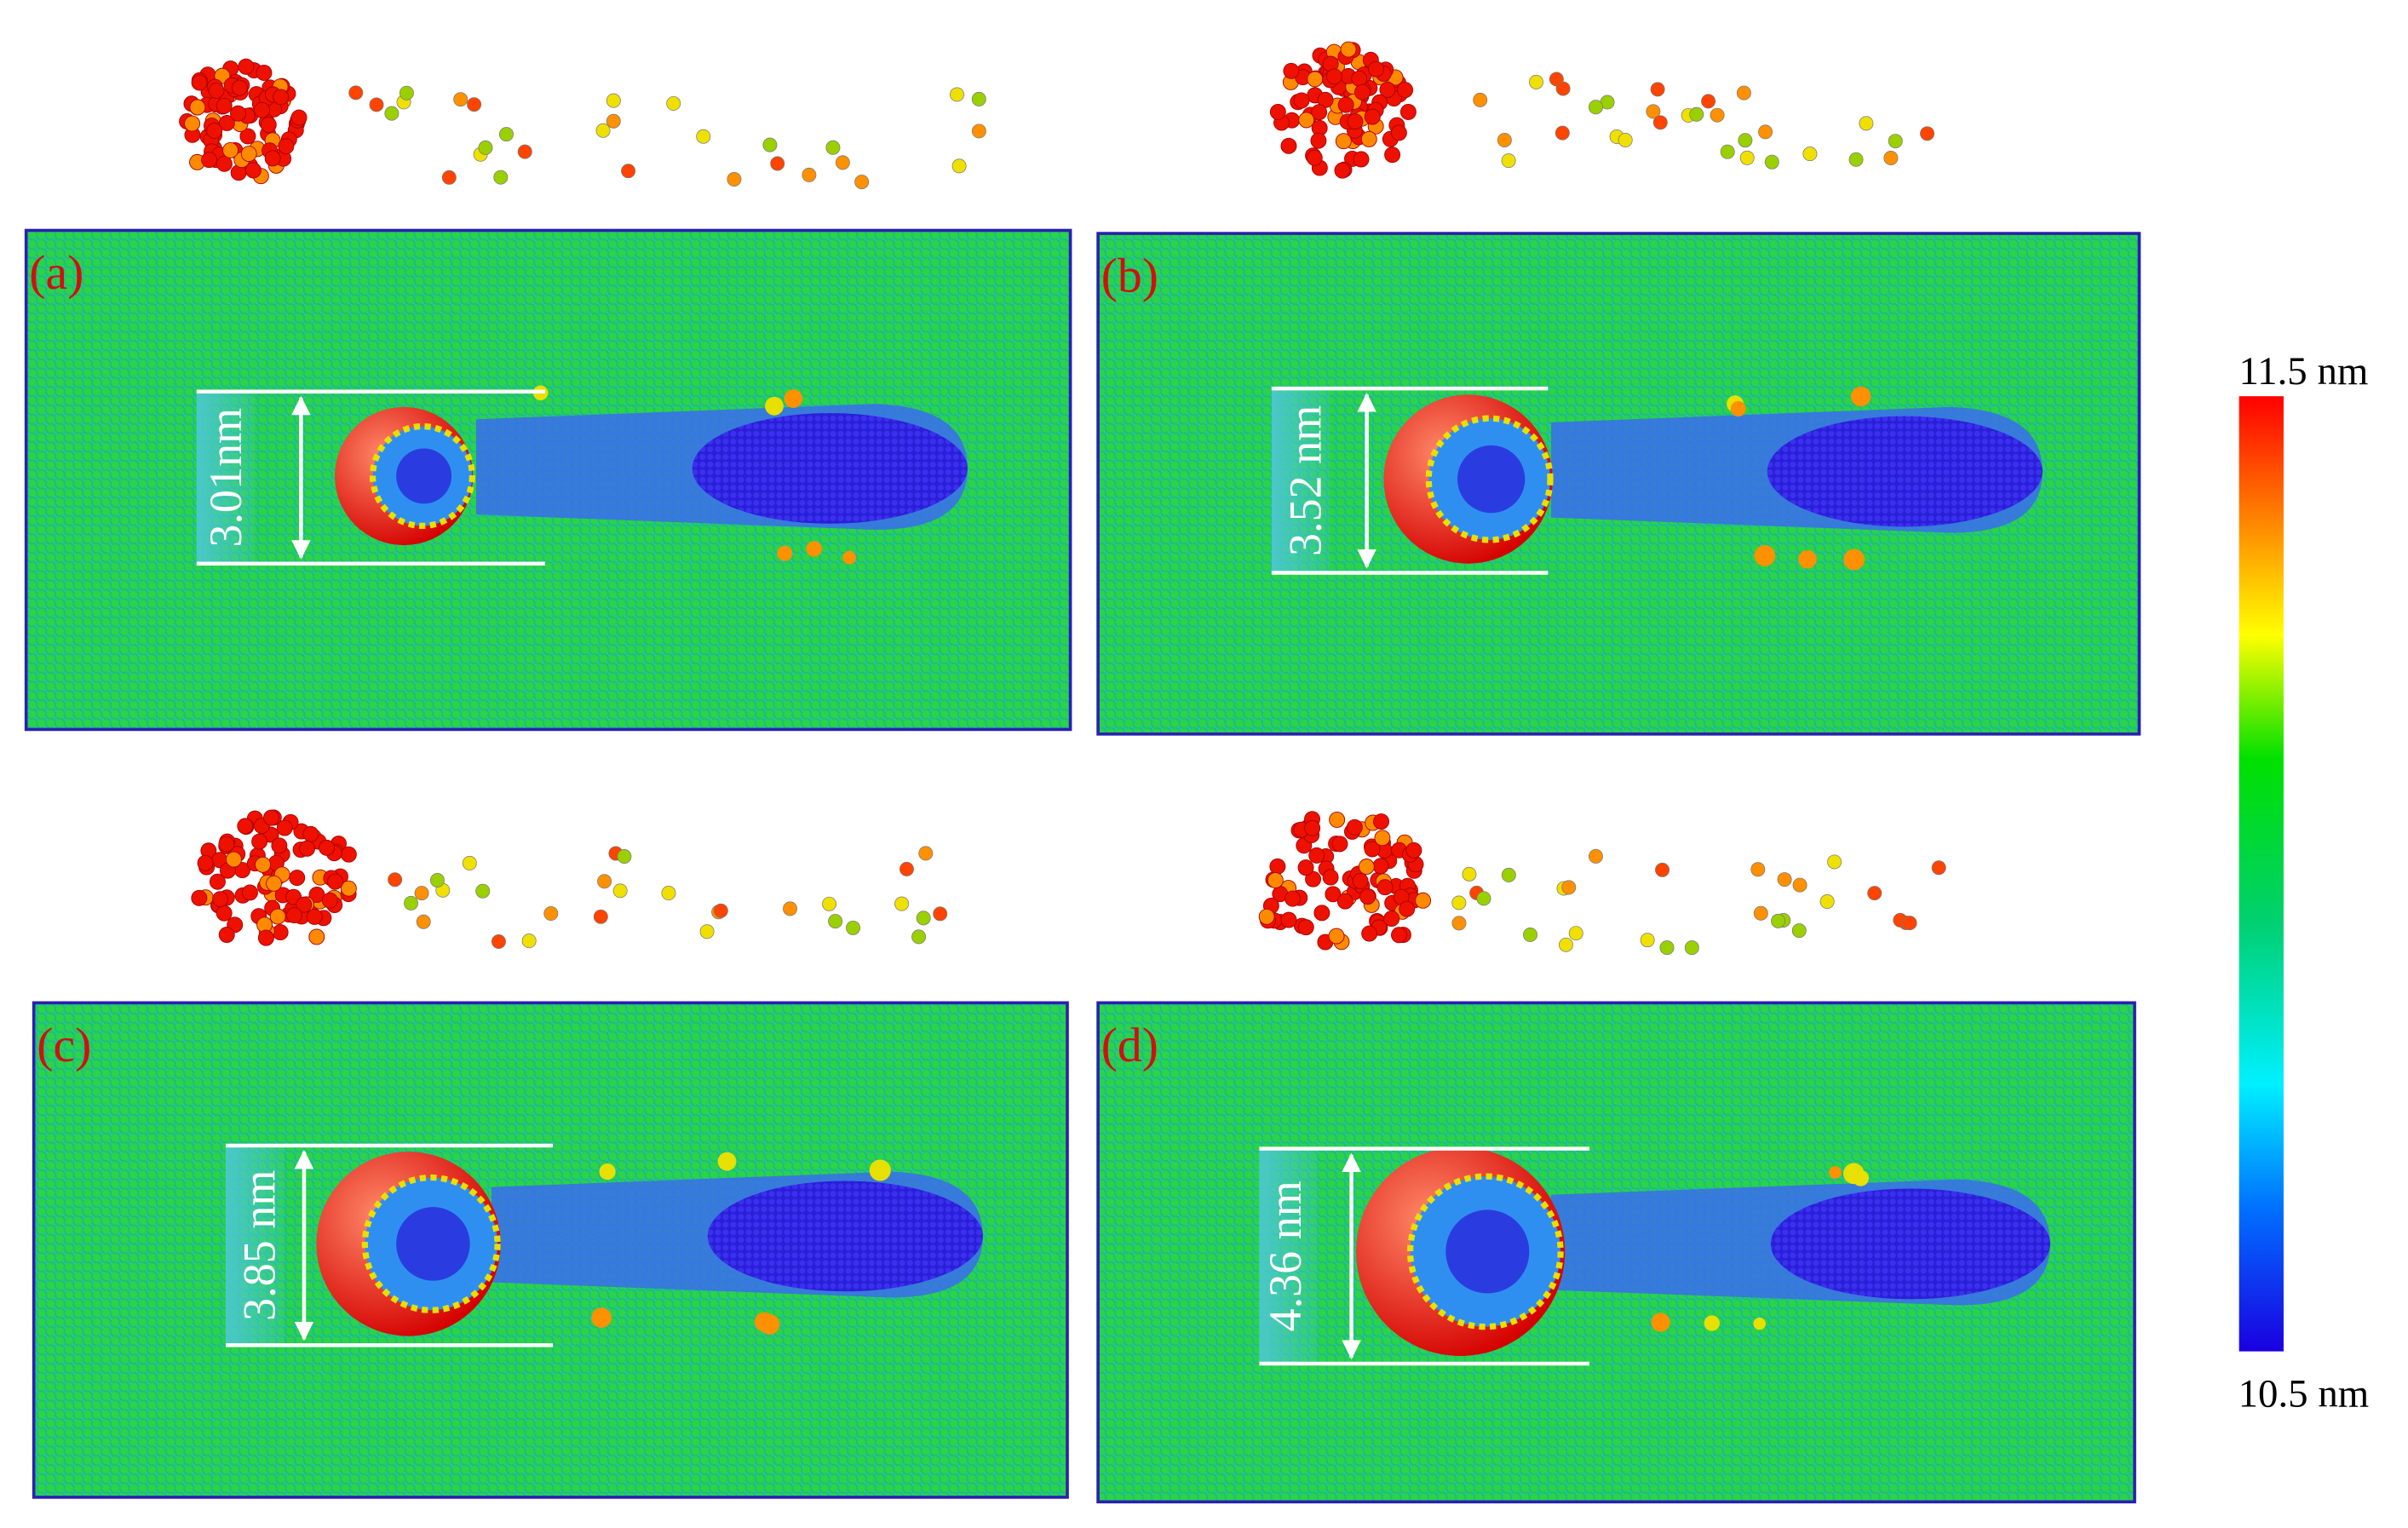 The height and width of the screenshot is (1528, 2408). What do you see at coordinates (2261, 874) in the screenshot?
I see `colorbar` at bounding box center [2261, 874].